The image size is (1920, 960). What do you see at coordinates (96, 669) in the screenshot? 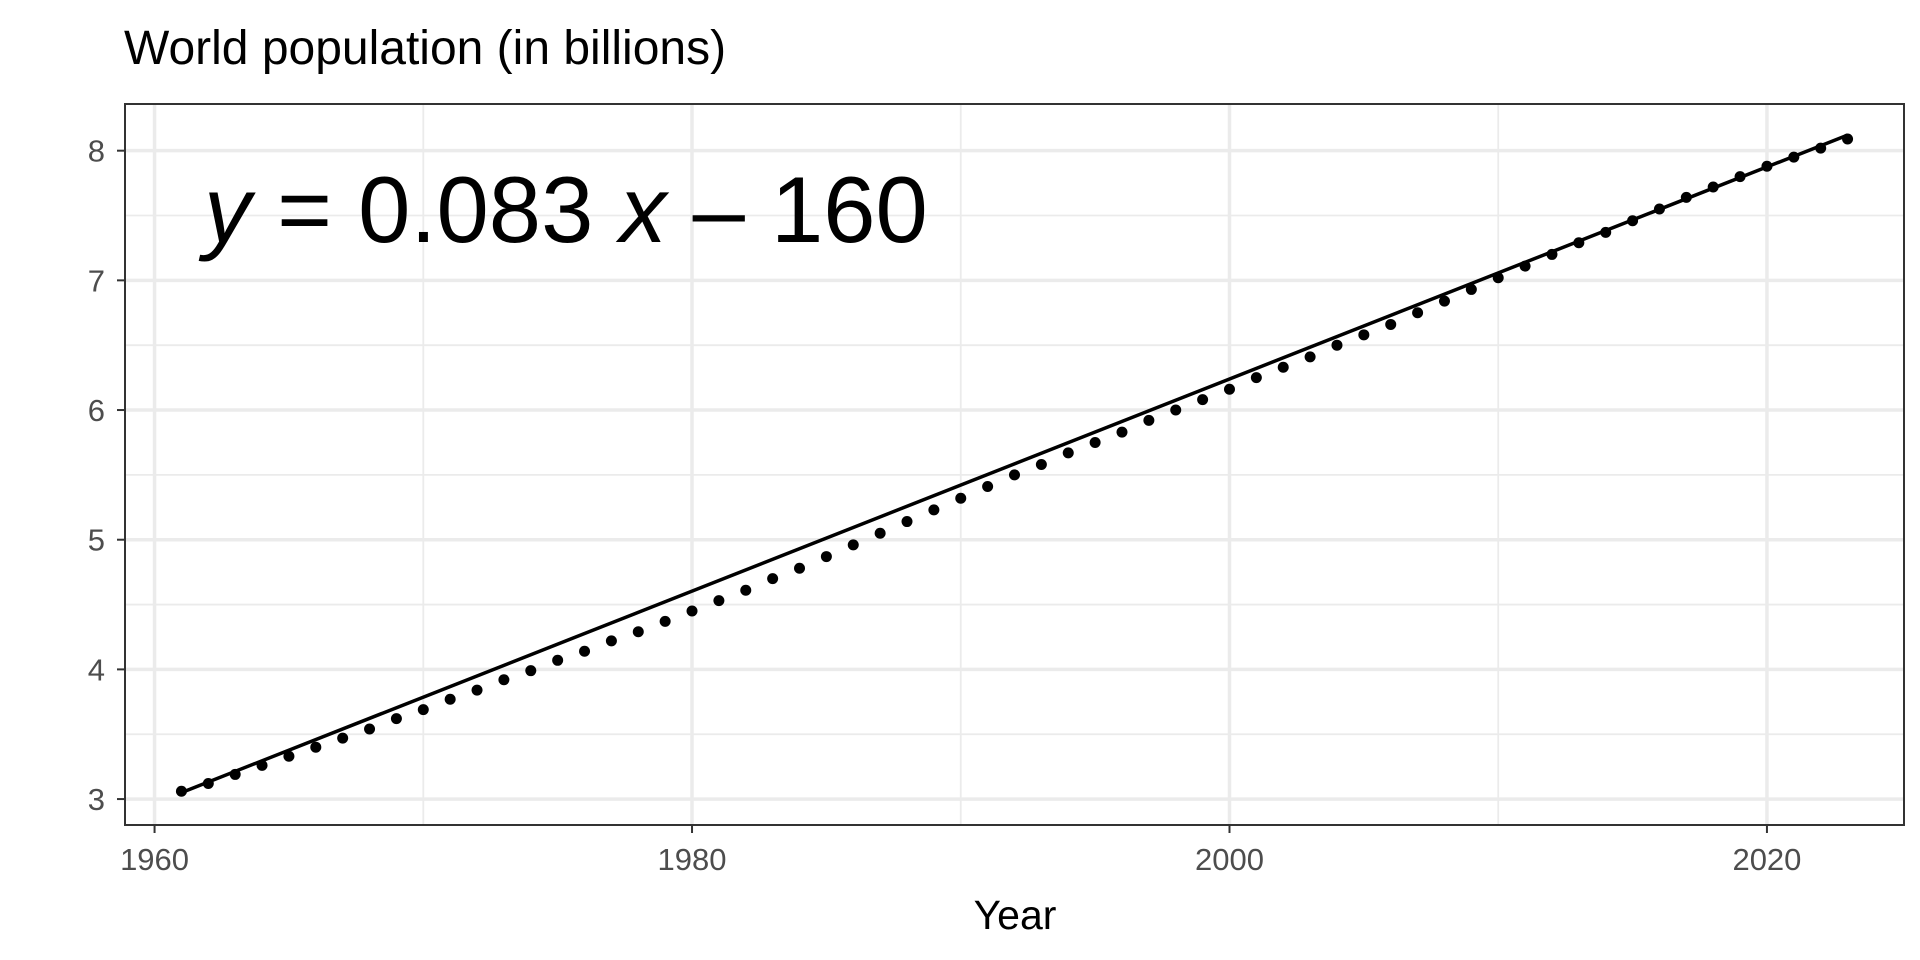
I see `y-tick-label: 4` at bounding box center [96, 669].